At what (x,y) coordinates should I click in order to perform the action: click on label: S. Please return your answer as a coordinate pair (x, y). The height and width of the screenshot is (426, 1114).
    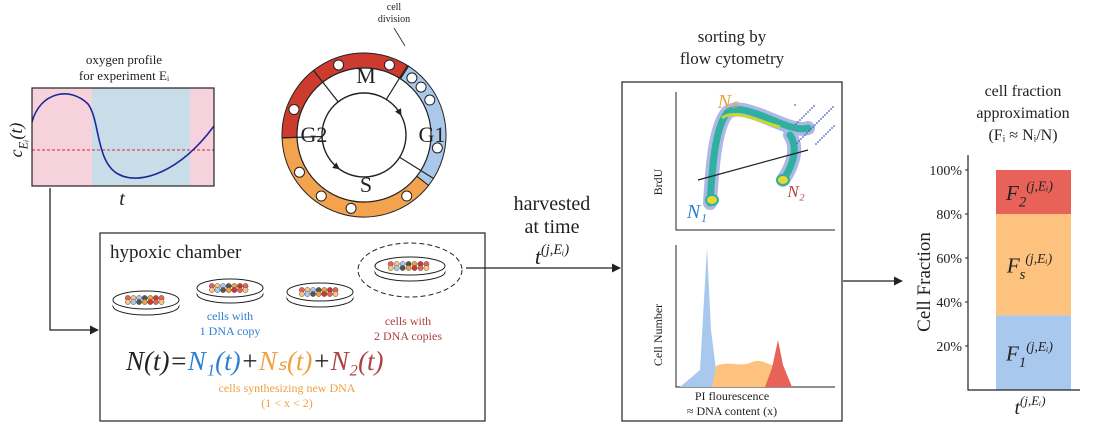
    Looking at the image, I should click on (366, 184).